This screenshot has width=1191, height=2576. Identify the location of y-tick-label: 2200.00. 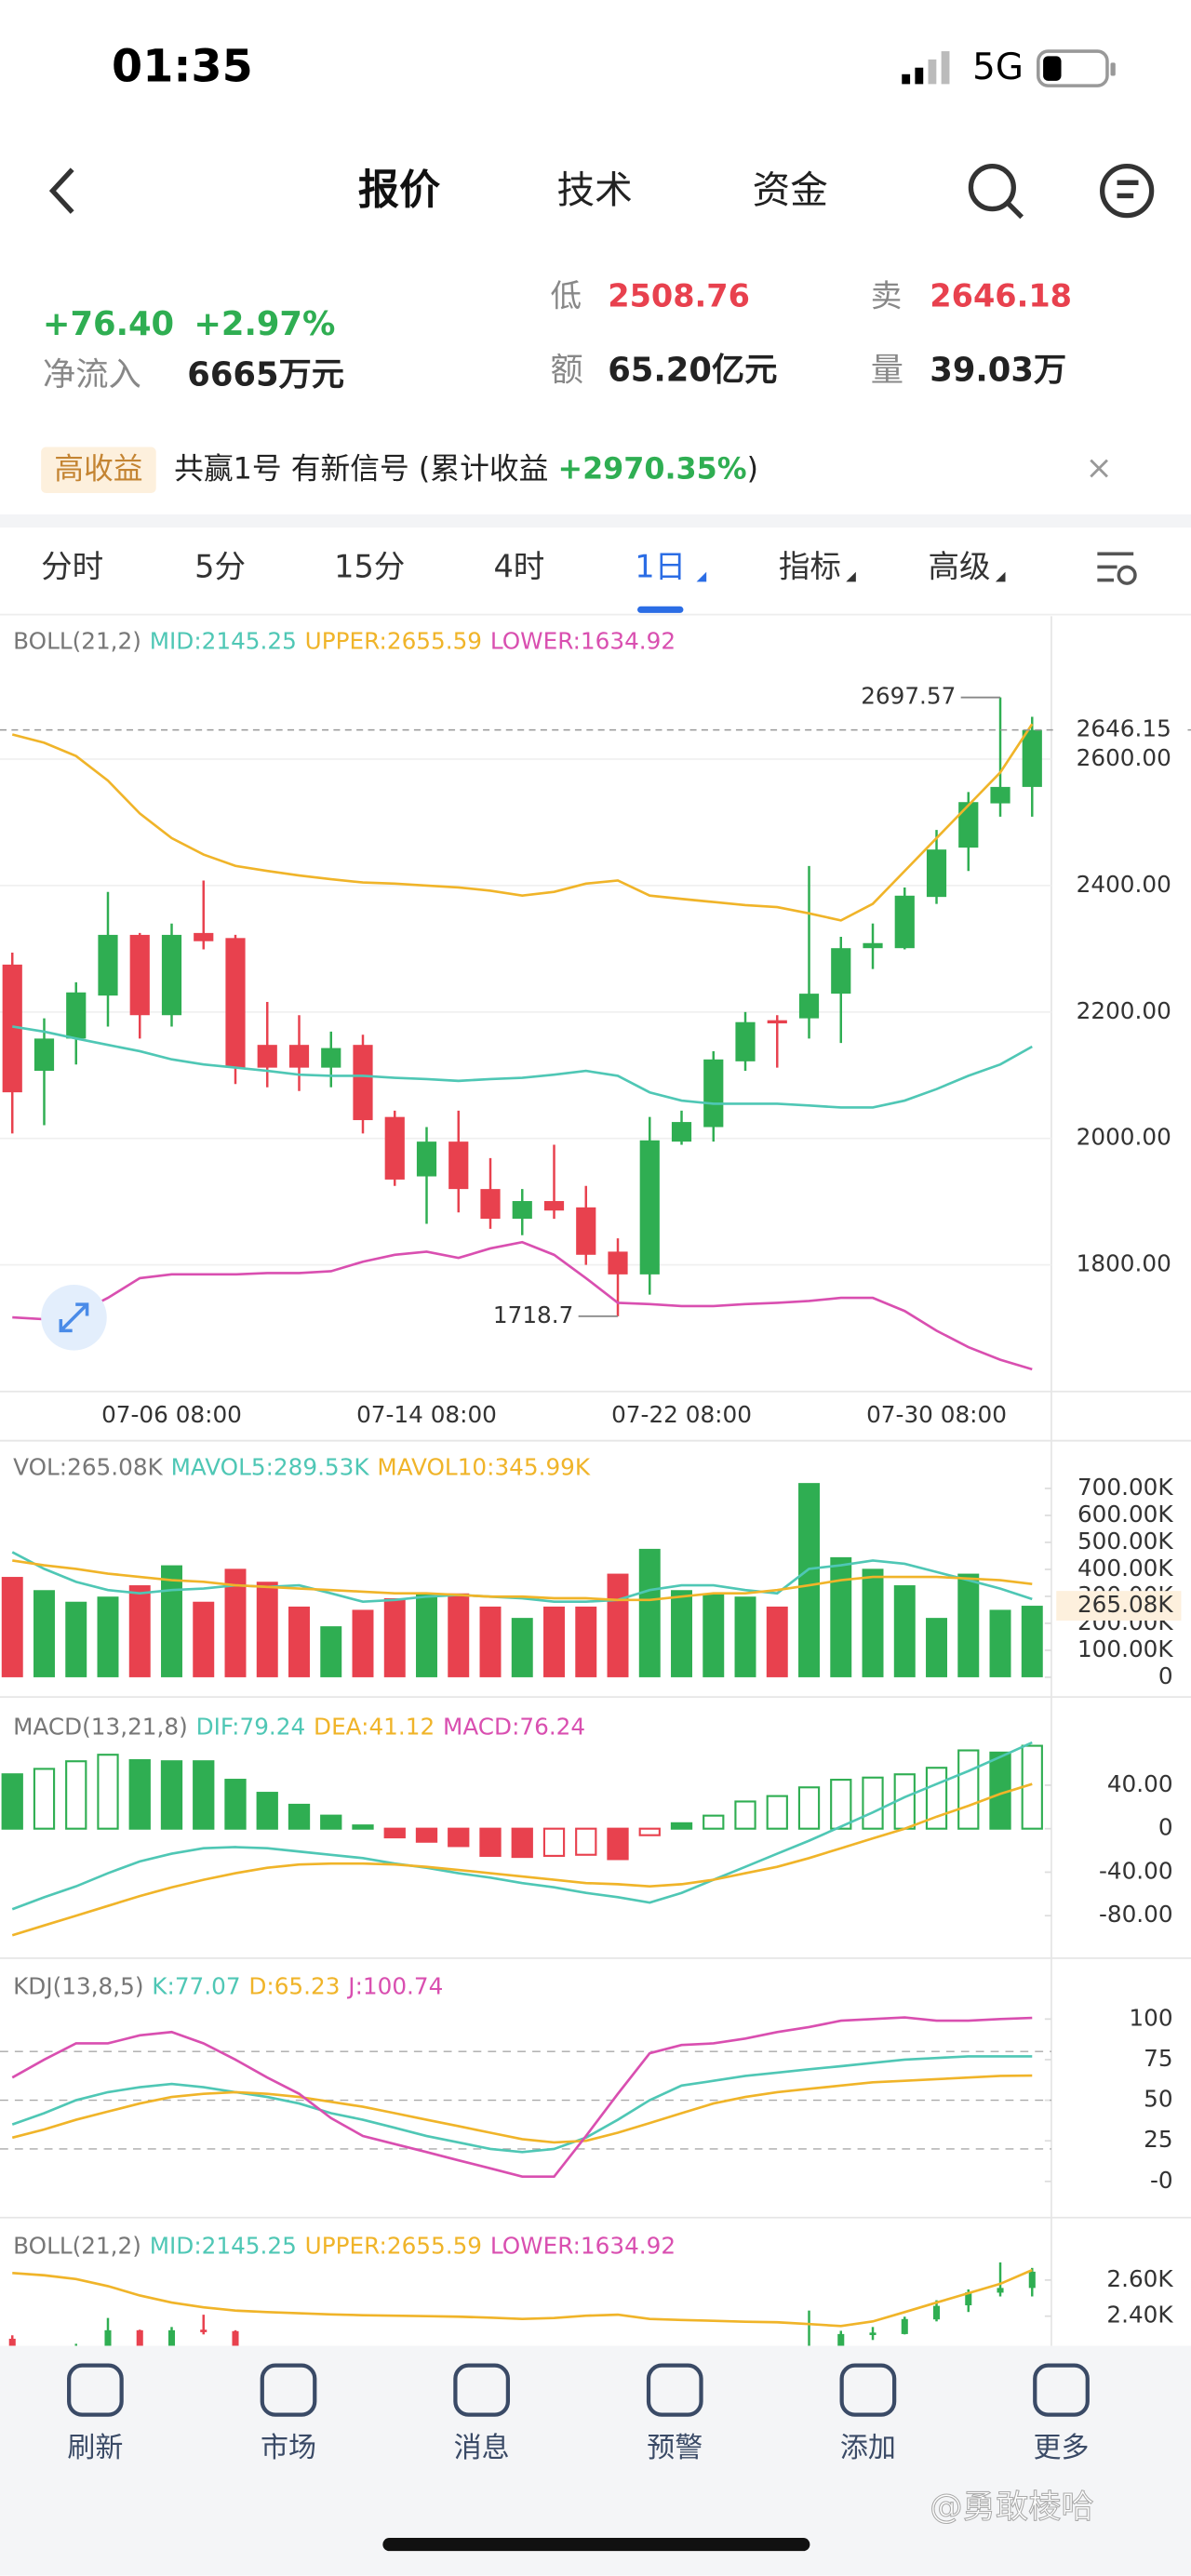
(1124, 1010).